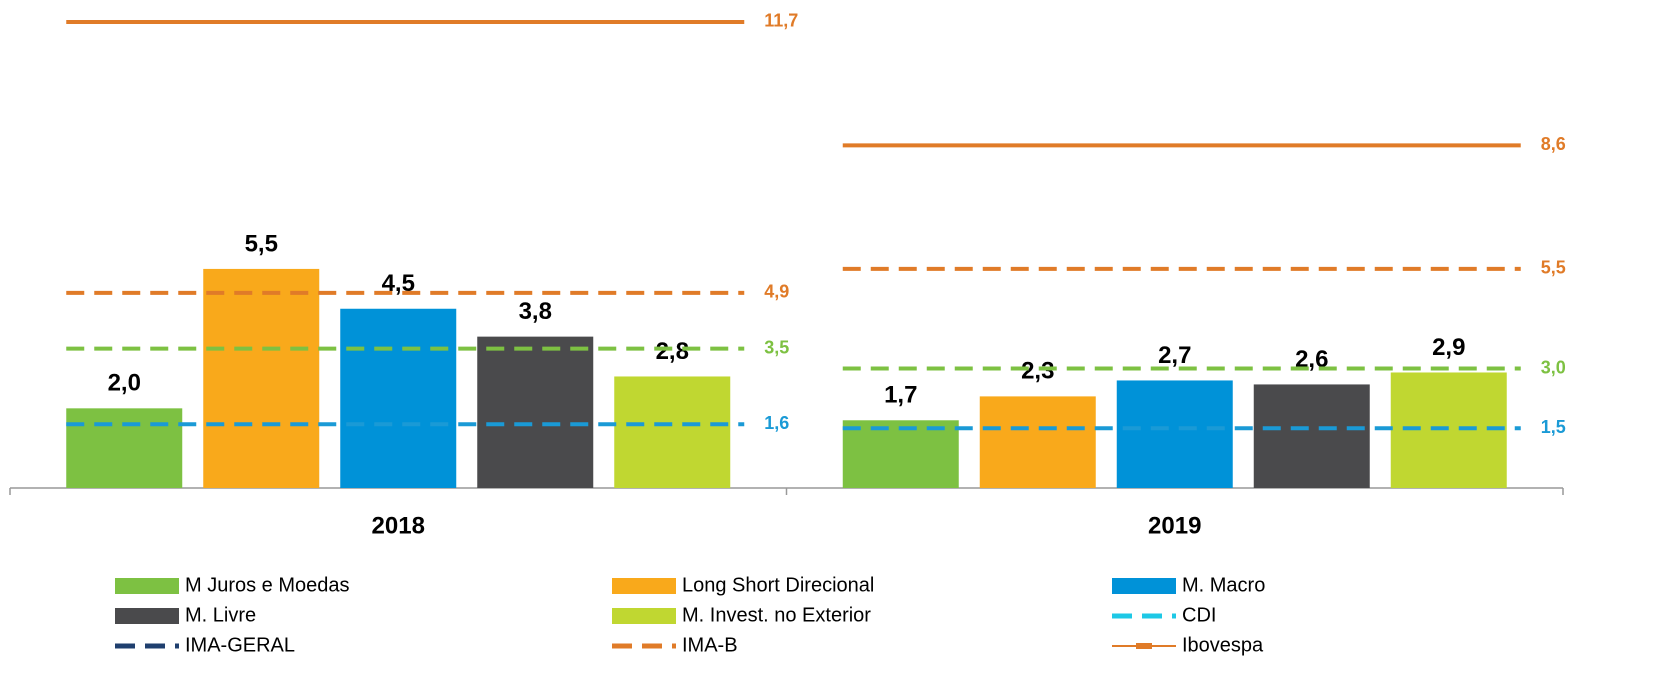 The height and width of the screenshot is (698, 1661). Describe the element at coordinates (1174, 525) in the screenshot. I see `x-tick-label: 2019` at that location.